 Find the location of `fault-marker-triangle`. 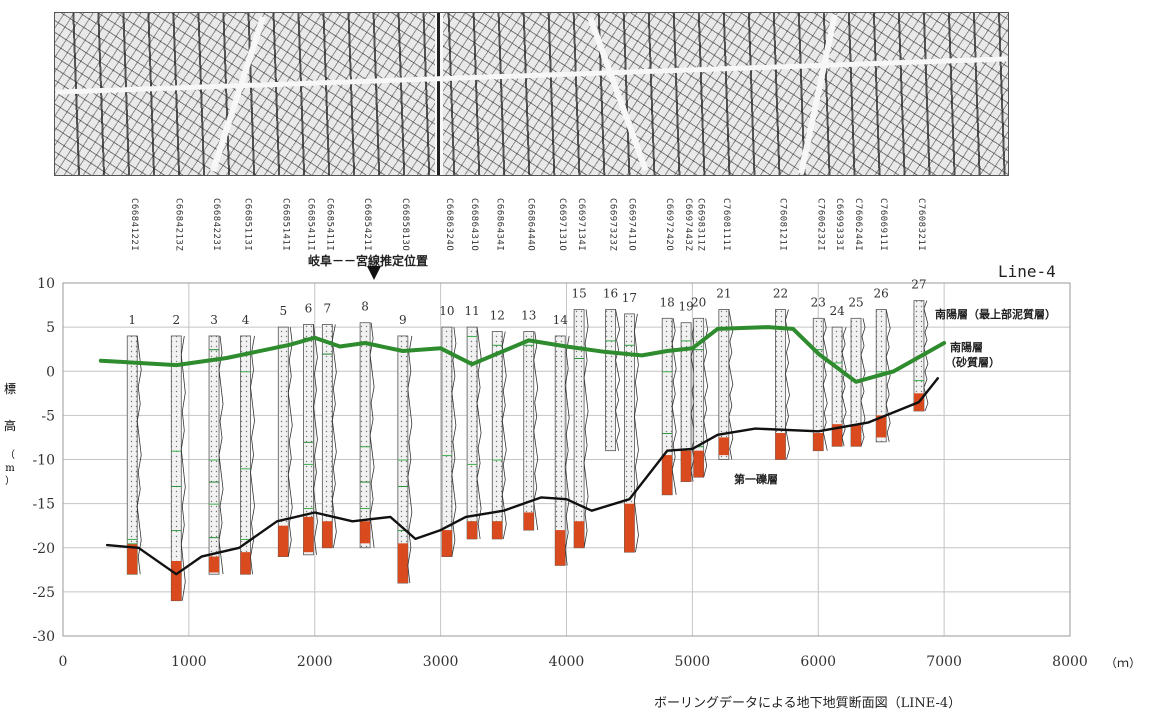

fault-marker-triangle is located at coordinates (374, 273).